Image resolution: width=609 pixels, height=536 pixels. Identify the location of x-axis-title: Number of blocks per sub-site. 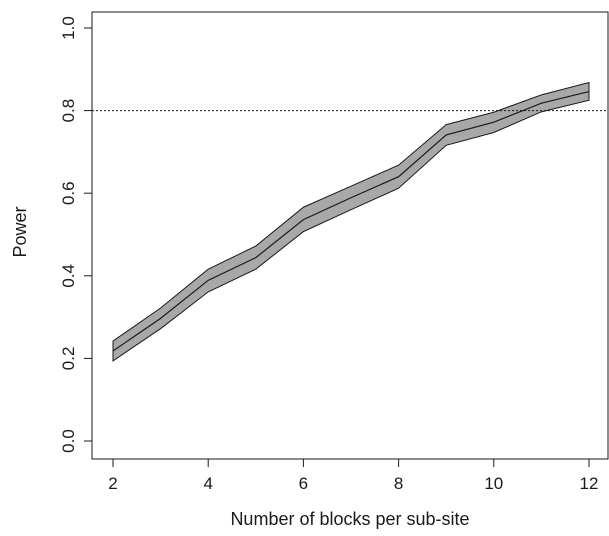
(349, 519).